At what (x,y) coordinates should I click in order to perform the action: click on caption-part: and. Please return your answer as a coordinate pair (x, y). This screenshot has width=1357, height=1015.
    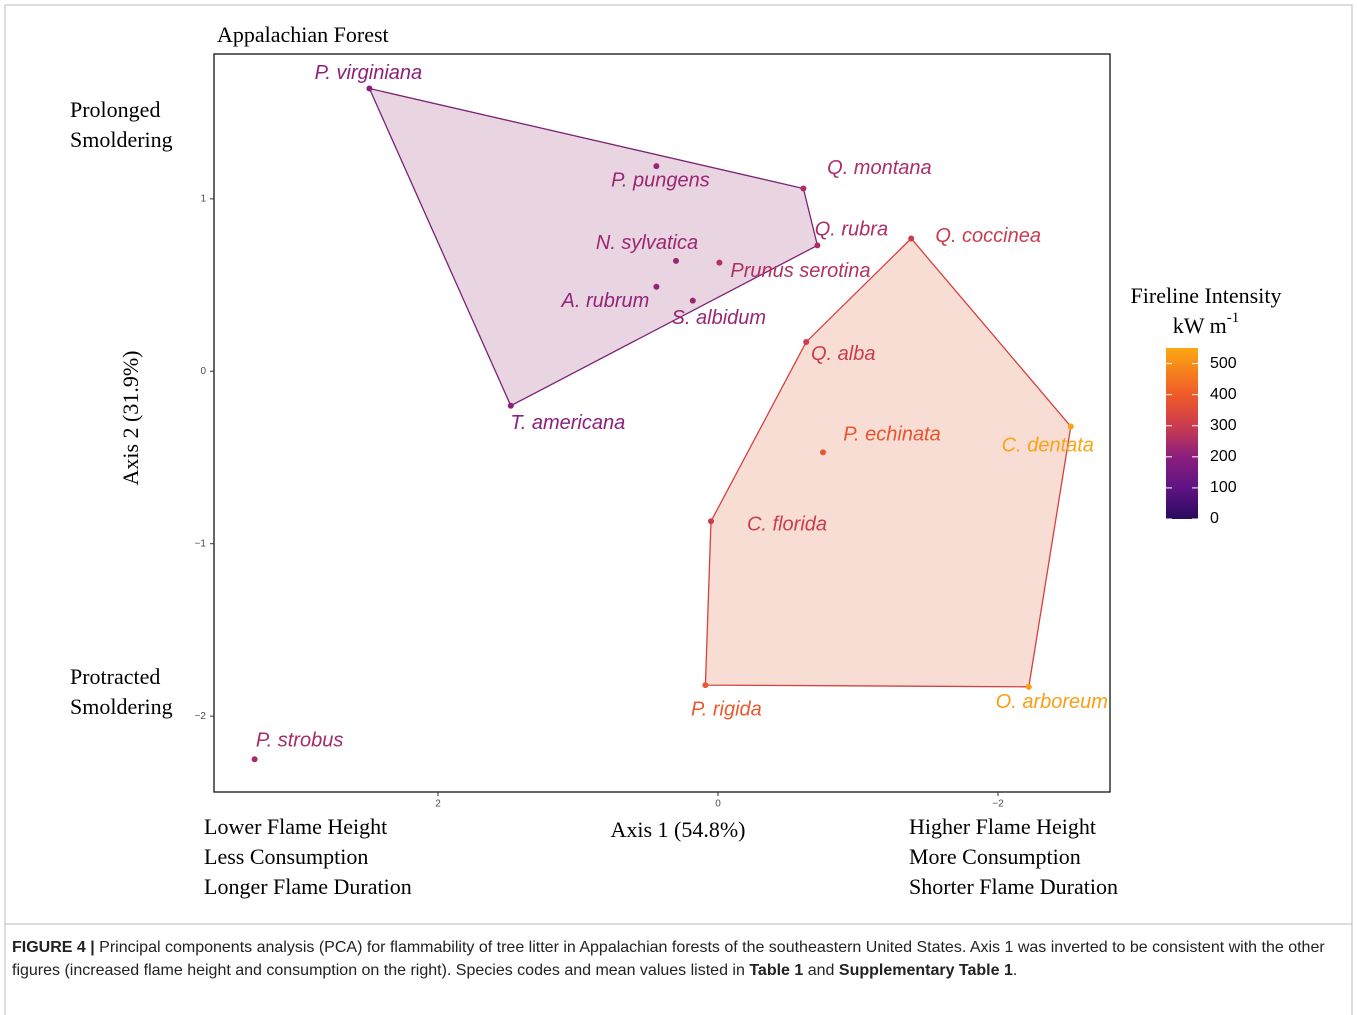
    Looking at the image, I should click on (821, 970).